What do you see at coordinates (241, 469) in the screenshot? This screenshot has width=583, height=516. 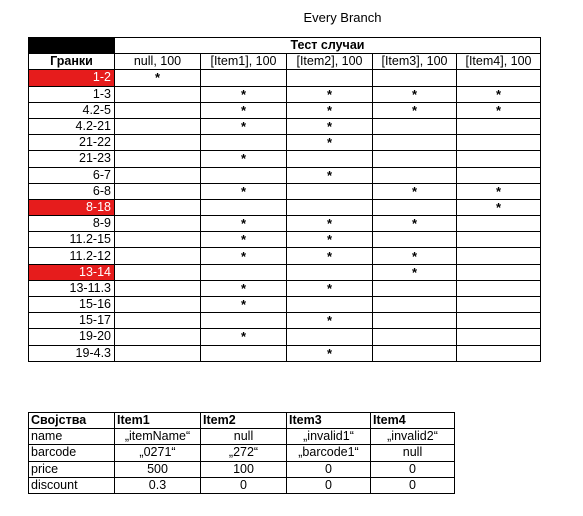 I see `table-row: price 500 100 0 0` at bounding box center [241, 469].